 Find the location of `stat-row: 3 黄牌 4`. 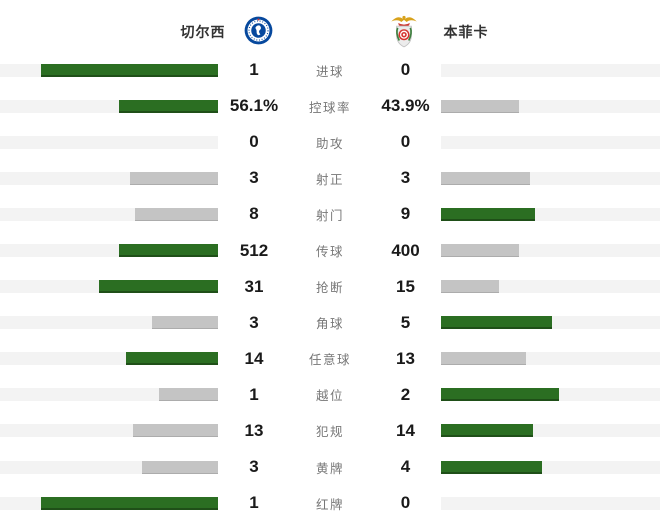

stat-row: 3 黄牌 4 is located at coordinates (330, 467).